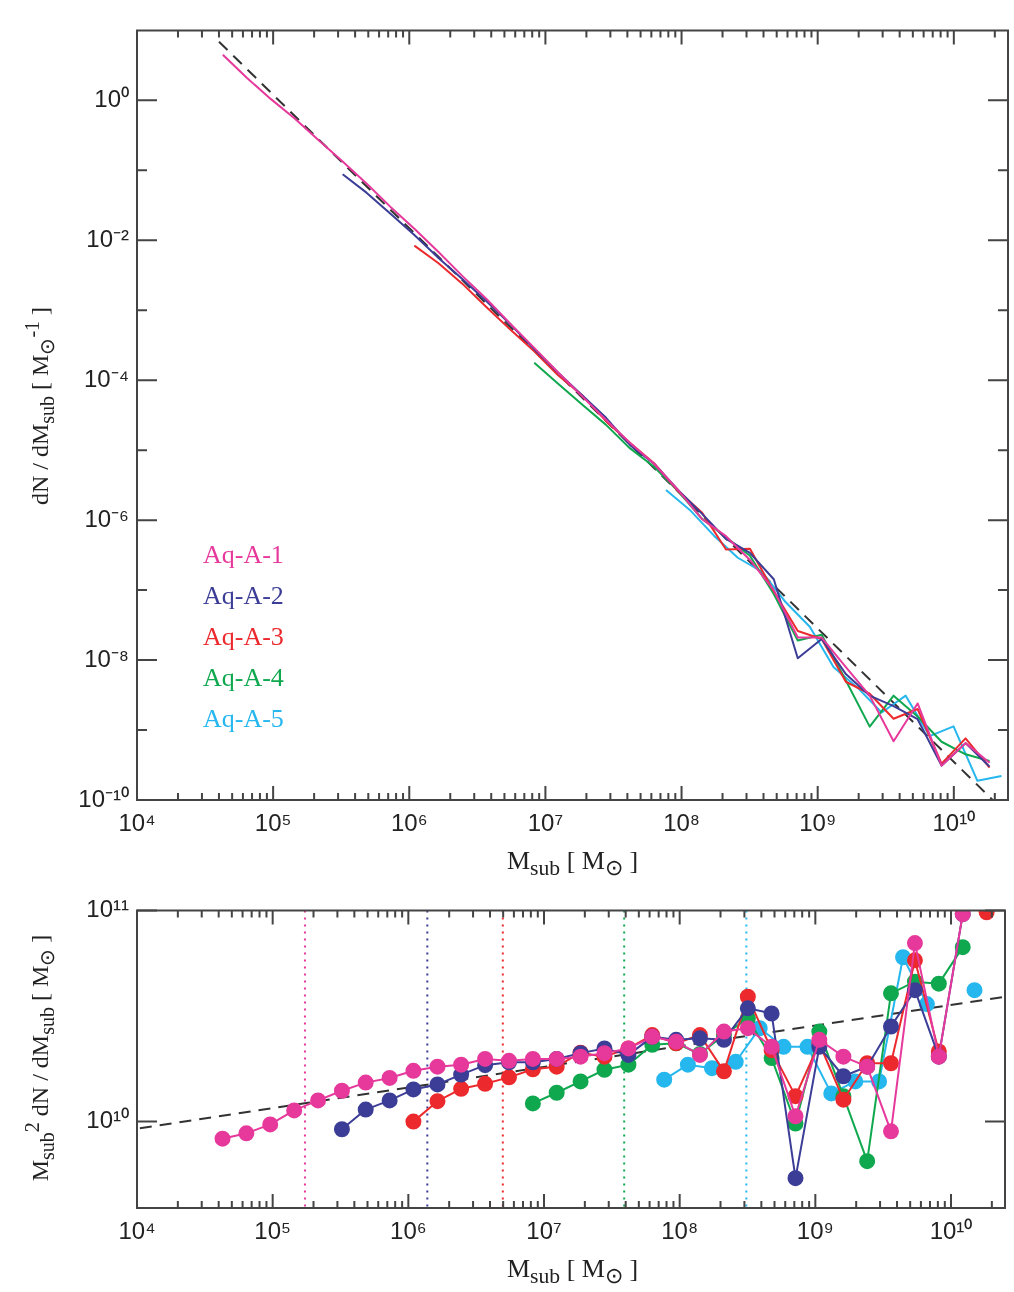 The height and width of the screenshot is (1292, 1014). I want to click on y-tick-label: 10⁻⁶, so click(106, 518).